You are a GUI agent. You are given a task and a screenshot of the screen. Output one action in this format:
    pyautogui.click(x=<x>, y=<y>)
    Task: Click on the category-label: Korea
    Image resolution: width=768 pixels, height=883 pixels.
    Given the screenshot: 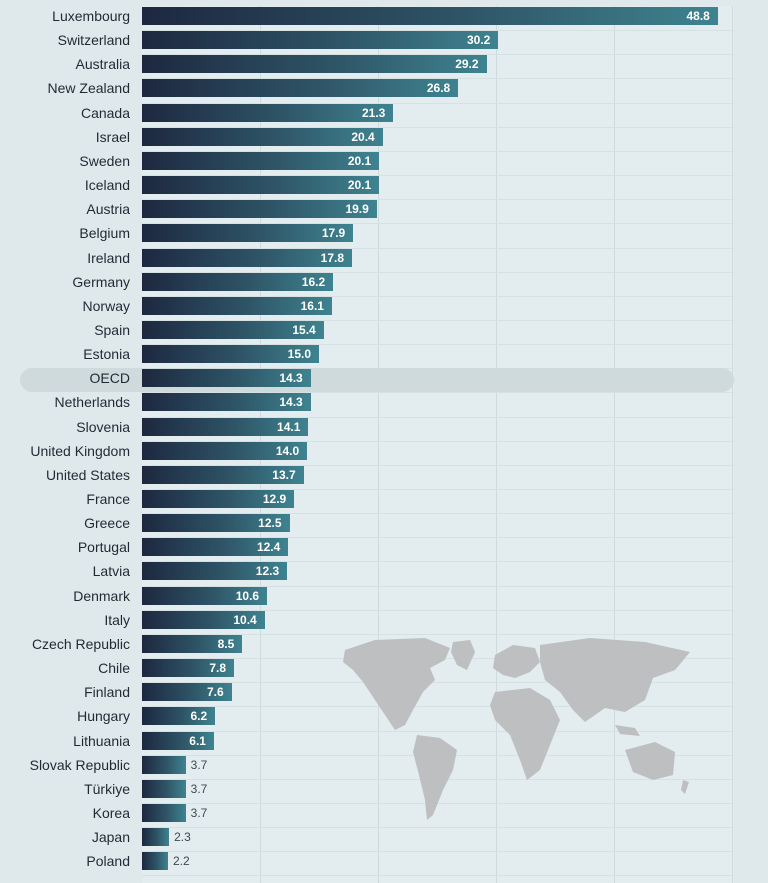 What is the action you would take?
    pyautogui.click(x=111, y=812)
    